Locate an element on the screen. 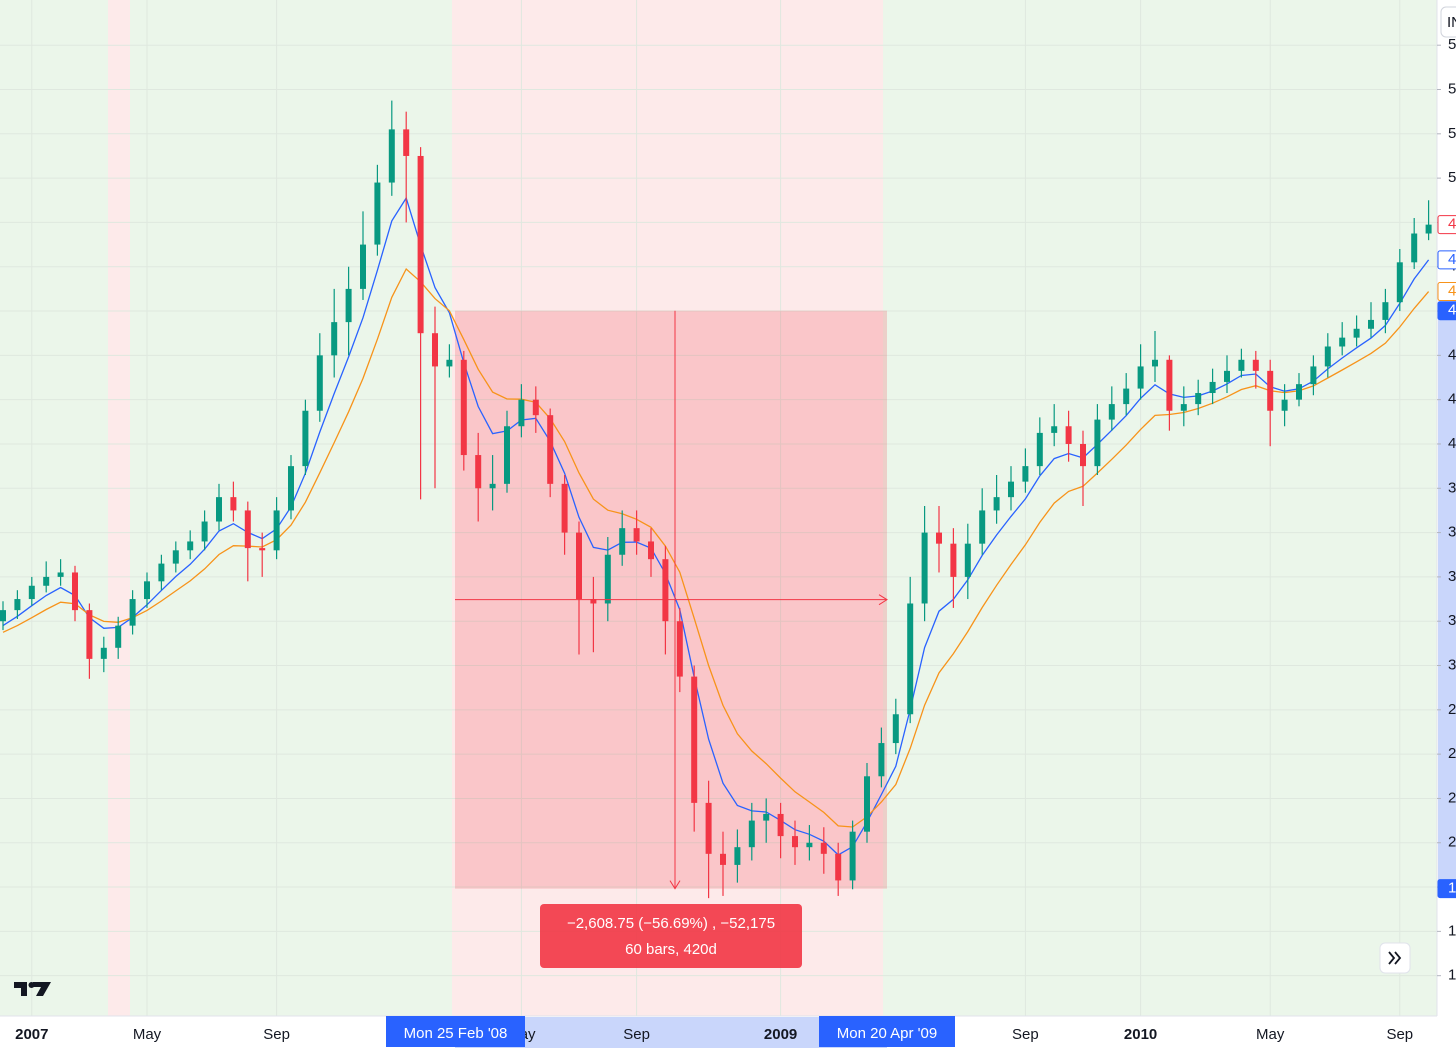  y-tick-label: 2200 is located at coordinates (1452, 842).